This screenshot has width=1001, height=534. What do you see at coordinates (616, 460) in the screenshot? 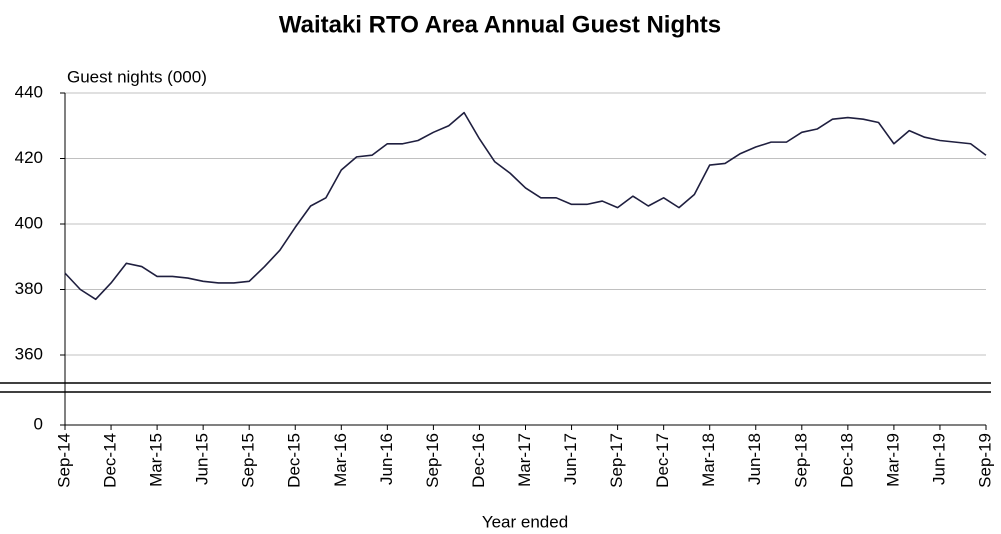
I see `x-tick-label: Sep-17` at bounding box center [616, 460].